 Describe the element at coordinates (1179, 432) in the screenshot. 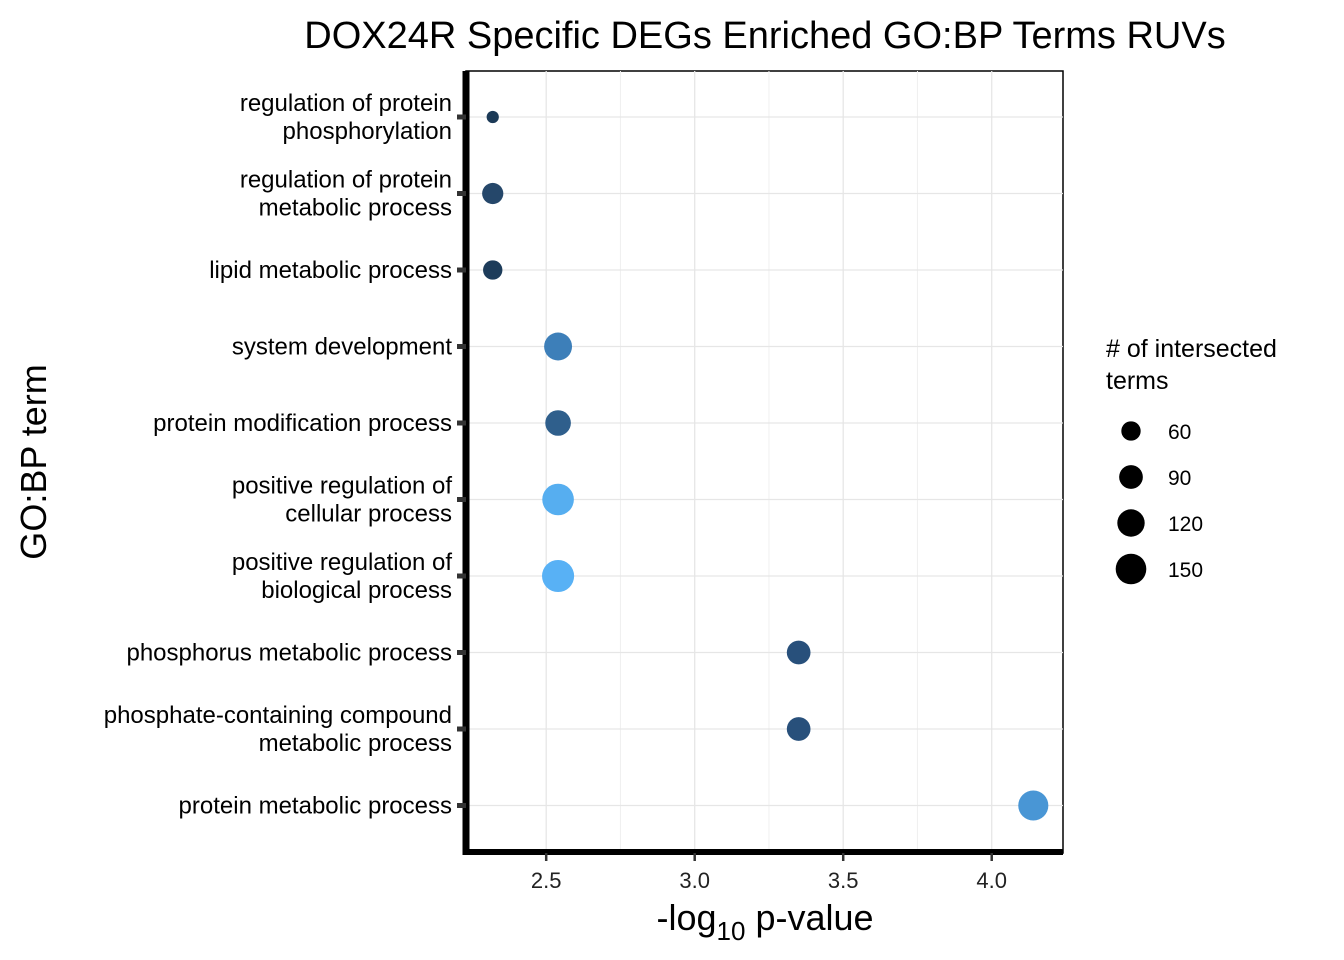

I see `legend-label: 60` at that location.